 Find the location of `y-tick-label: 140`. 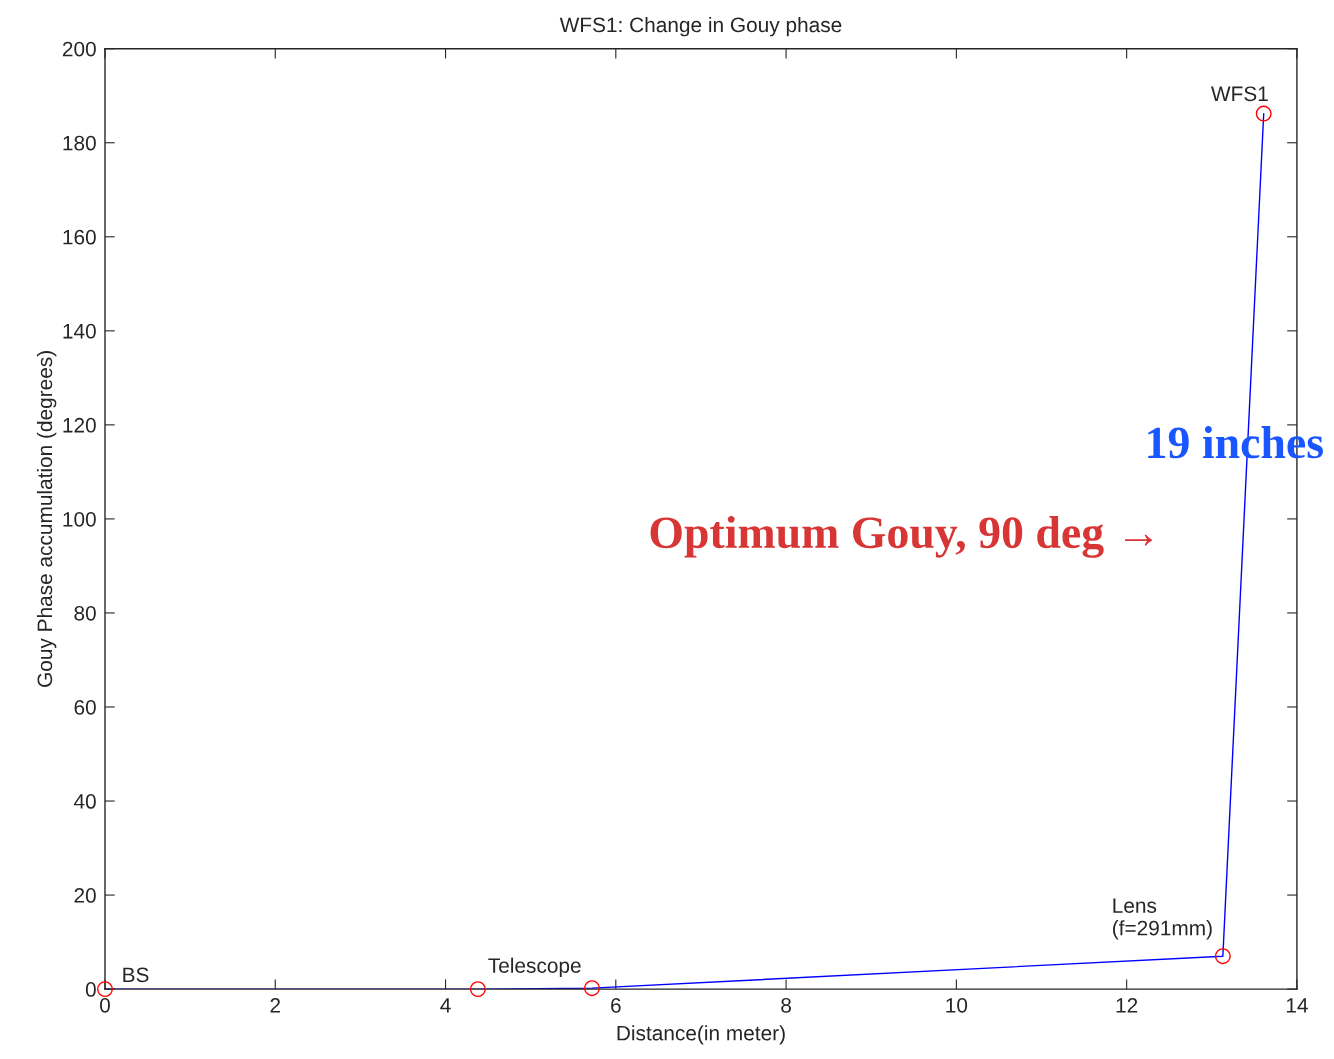

y-tick-label: 140 is located at coordinates (79, 331).